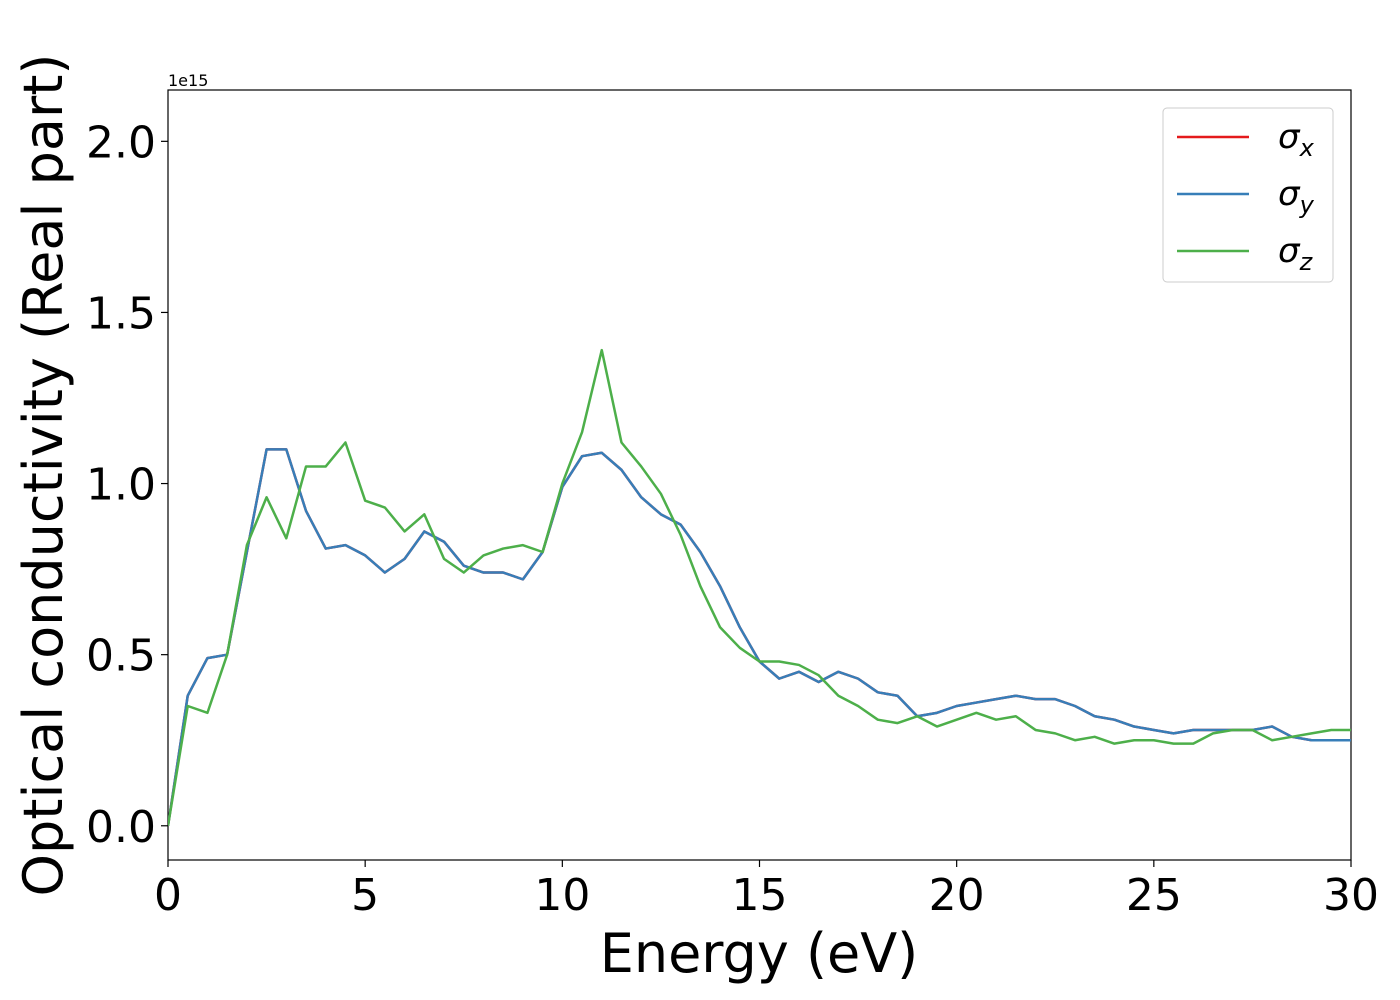  I want to click on y-tick-label: 1.0, so click(121, 485).